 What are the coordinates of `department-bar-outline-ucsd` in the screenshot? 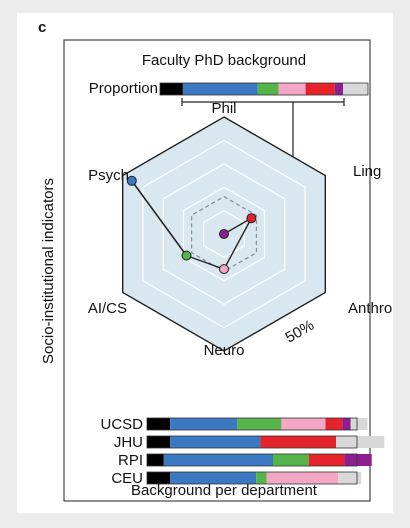 It's located at (252, 424).